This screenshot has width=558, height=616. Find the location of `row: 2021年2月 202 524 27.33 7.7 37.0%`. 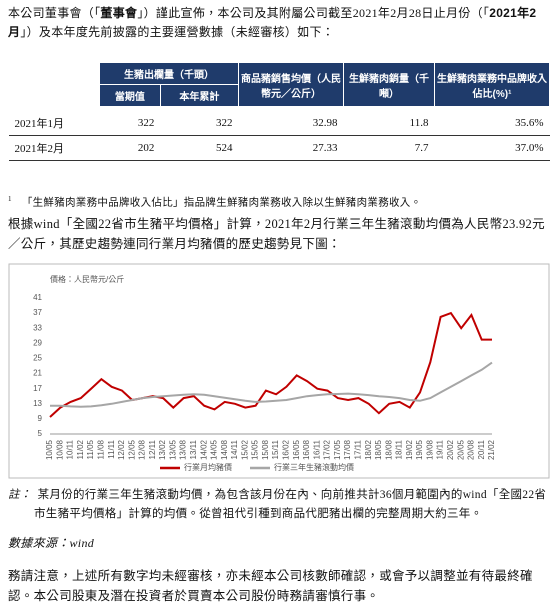

row: 2021年2月 202 524 27.33 7.7 37.0% is located at coordinates (279, 148).